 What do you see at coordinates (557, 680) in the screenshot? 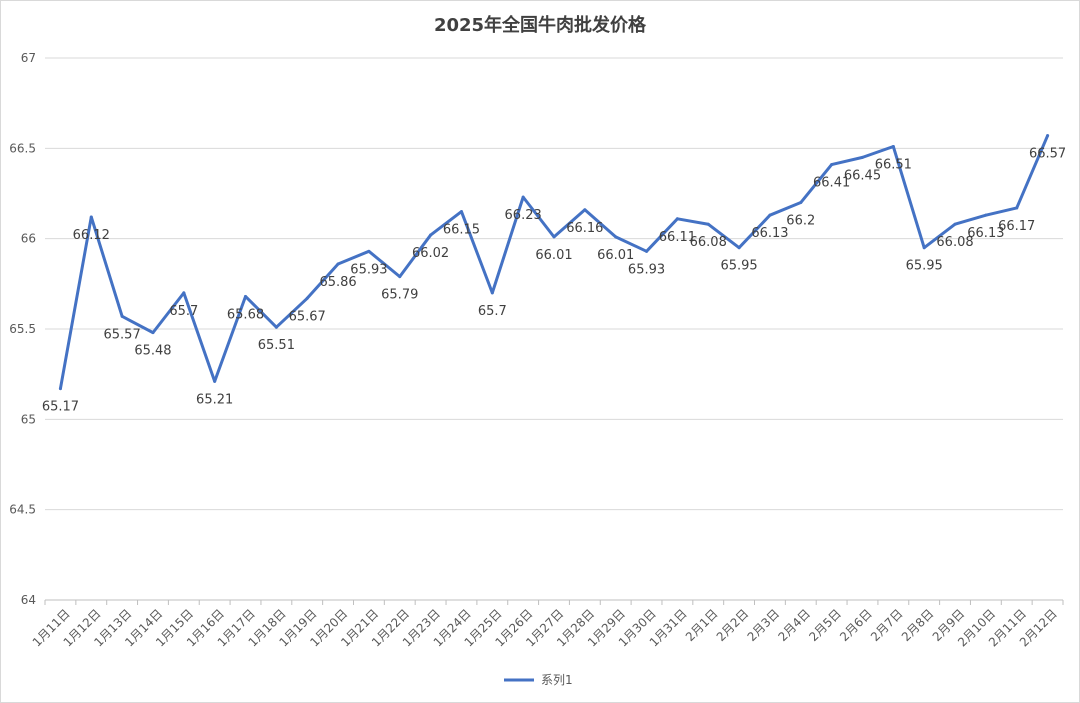
I see `legend-label: 系列1` at bounding box center [557, 680].